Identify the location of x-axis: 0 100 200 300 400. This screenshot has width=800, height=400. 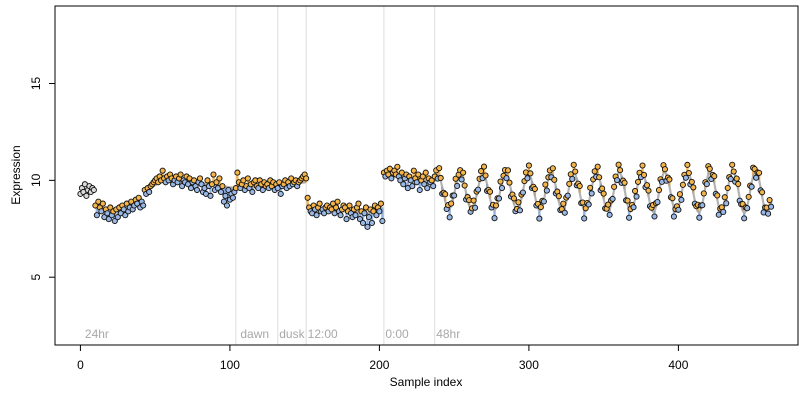
(383, 358).